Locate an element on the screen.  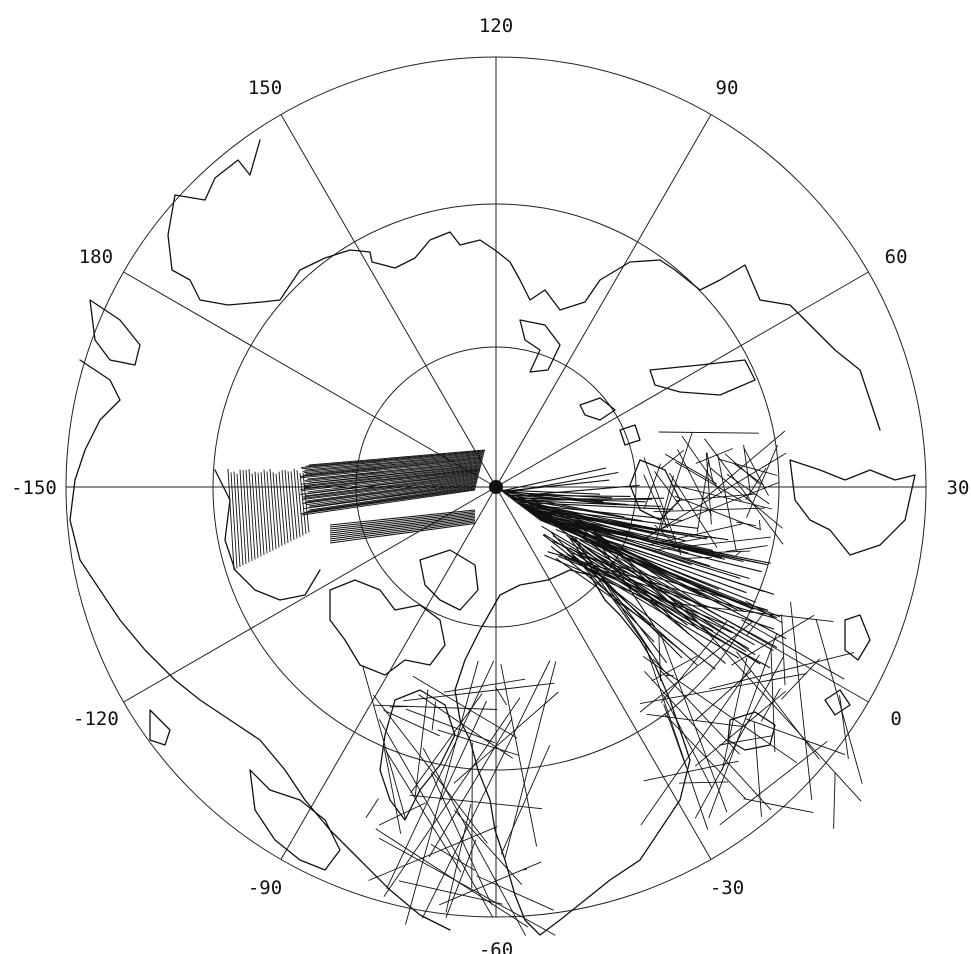
coast-bering-island is located at coordinates (160, 727).